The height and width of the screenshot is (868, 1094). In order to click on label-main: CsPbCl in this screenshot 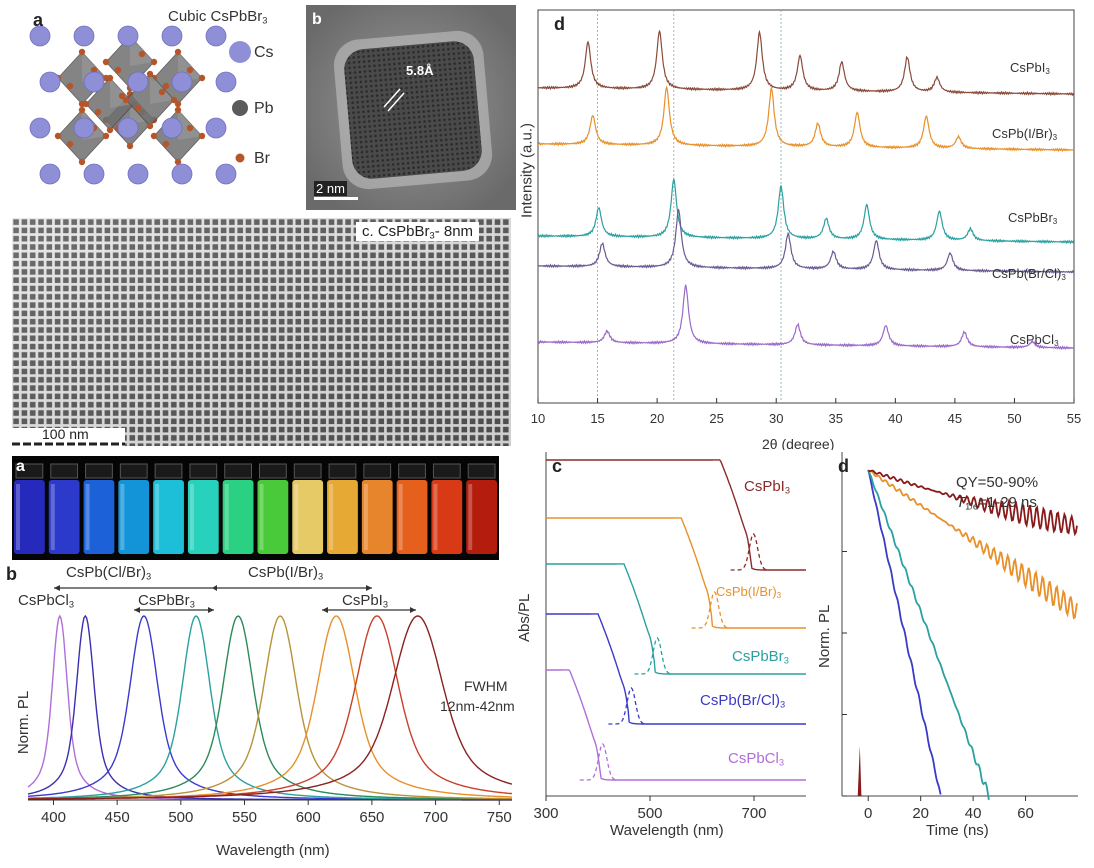, I will do `click(43, 600)`.